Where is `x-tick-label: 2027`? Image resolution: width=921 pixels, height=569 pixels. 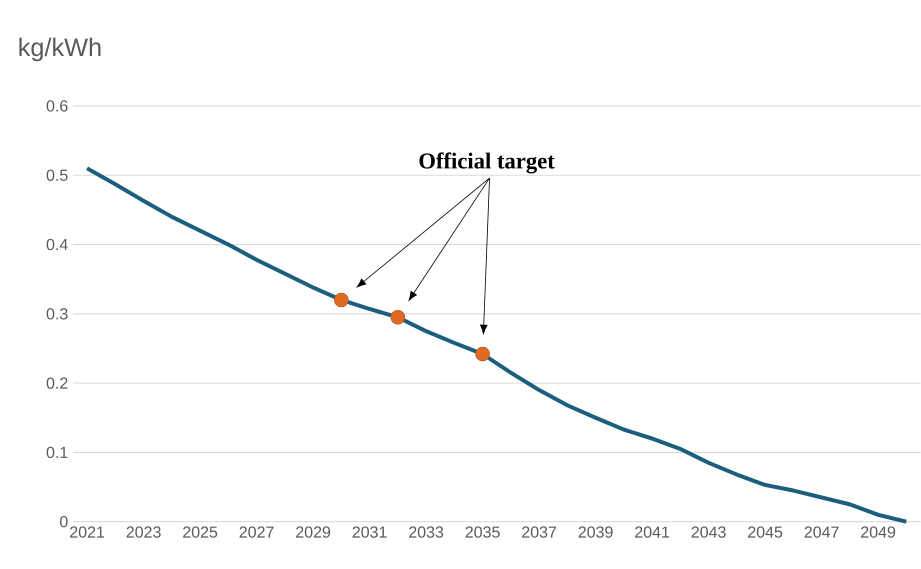
x-tick-label: 2027 is located at coordinates (257, 532).